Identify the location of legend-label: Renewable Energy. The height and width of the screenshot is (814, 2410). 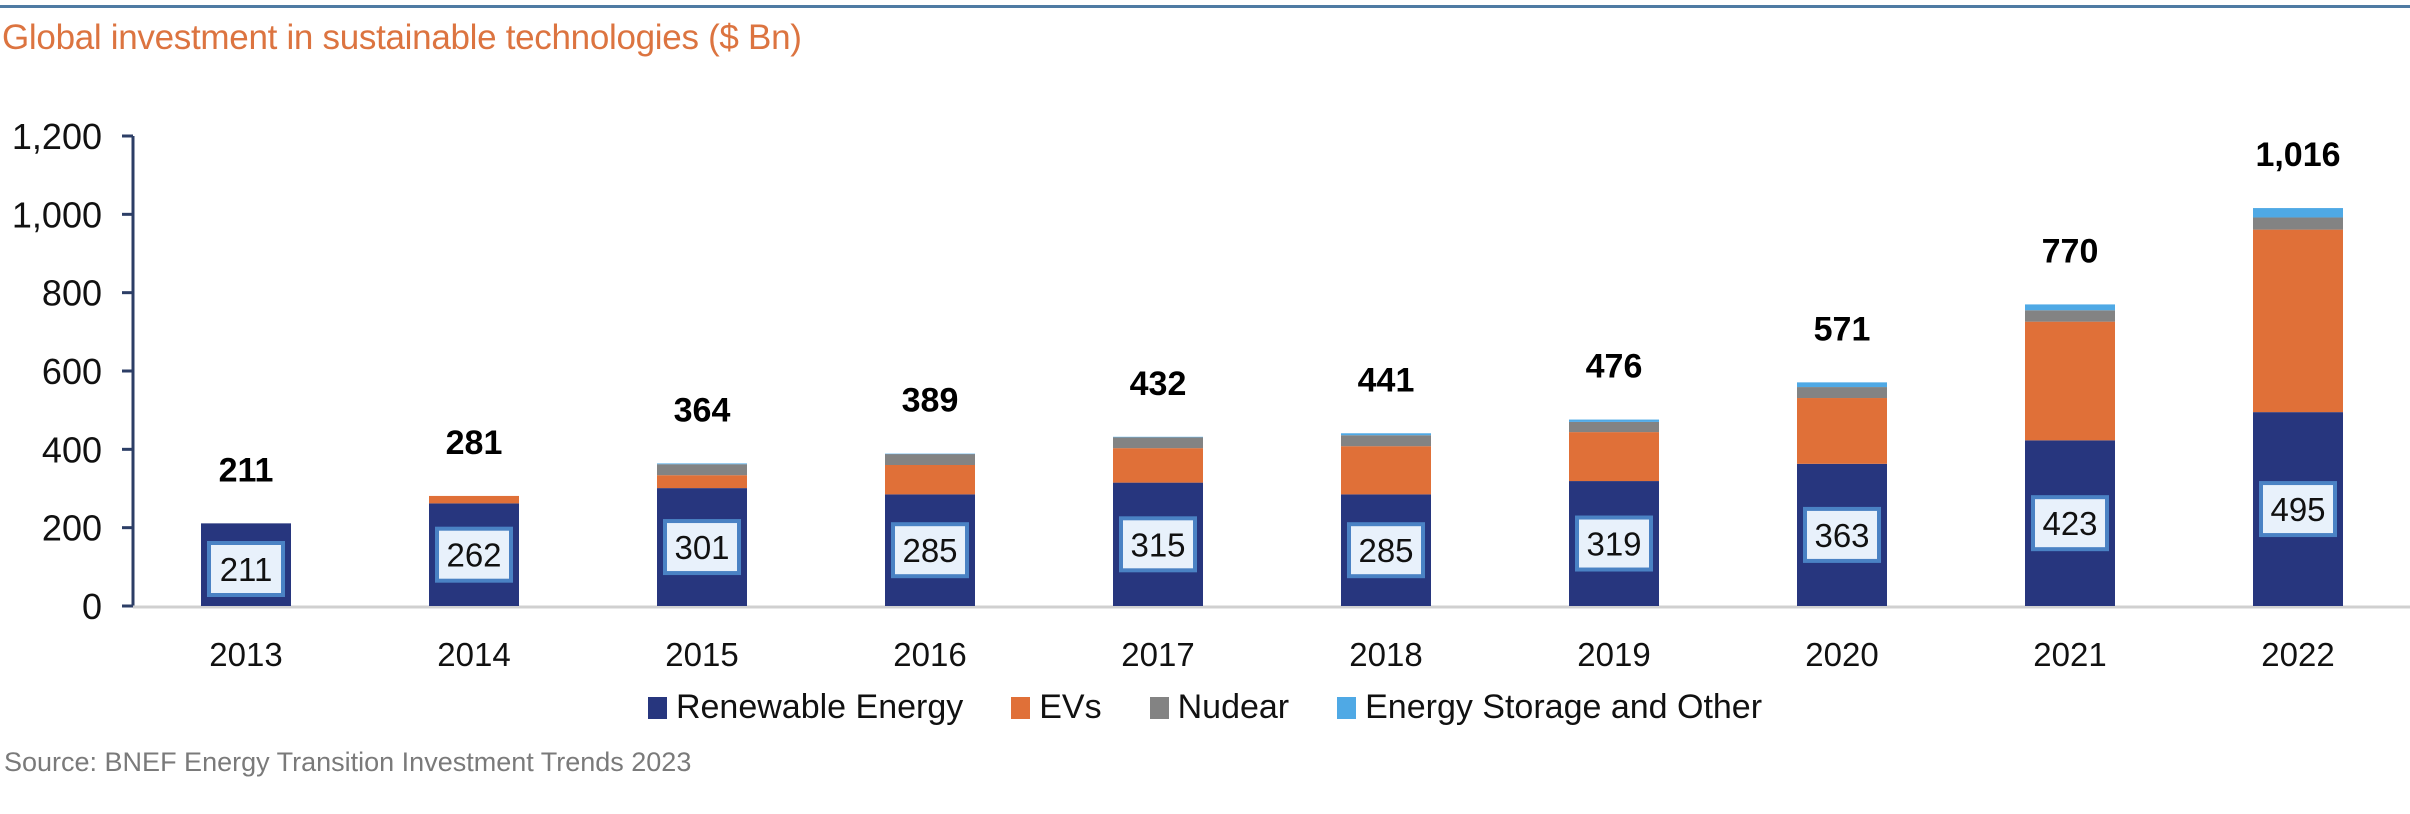
(819, 707).